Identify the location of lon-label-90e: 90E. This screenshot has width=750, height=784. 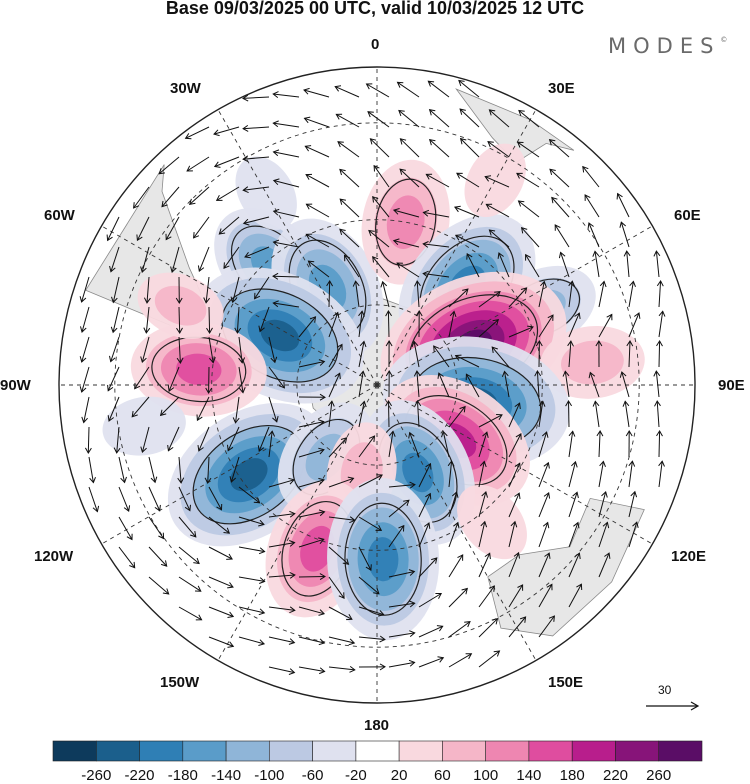
(731, 385).